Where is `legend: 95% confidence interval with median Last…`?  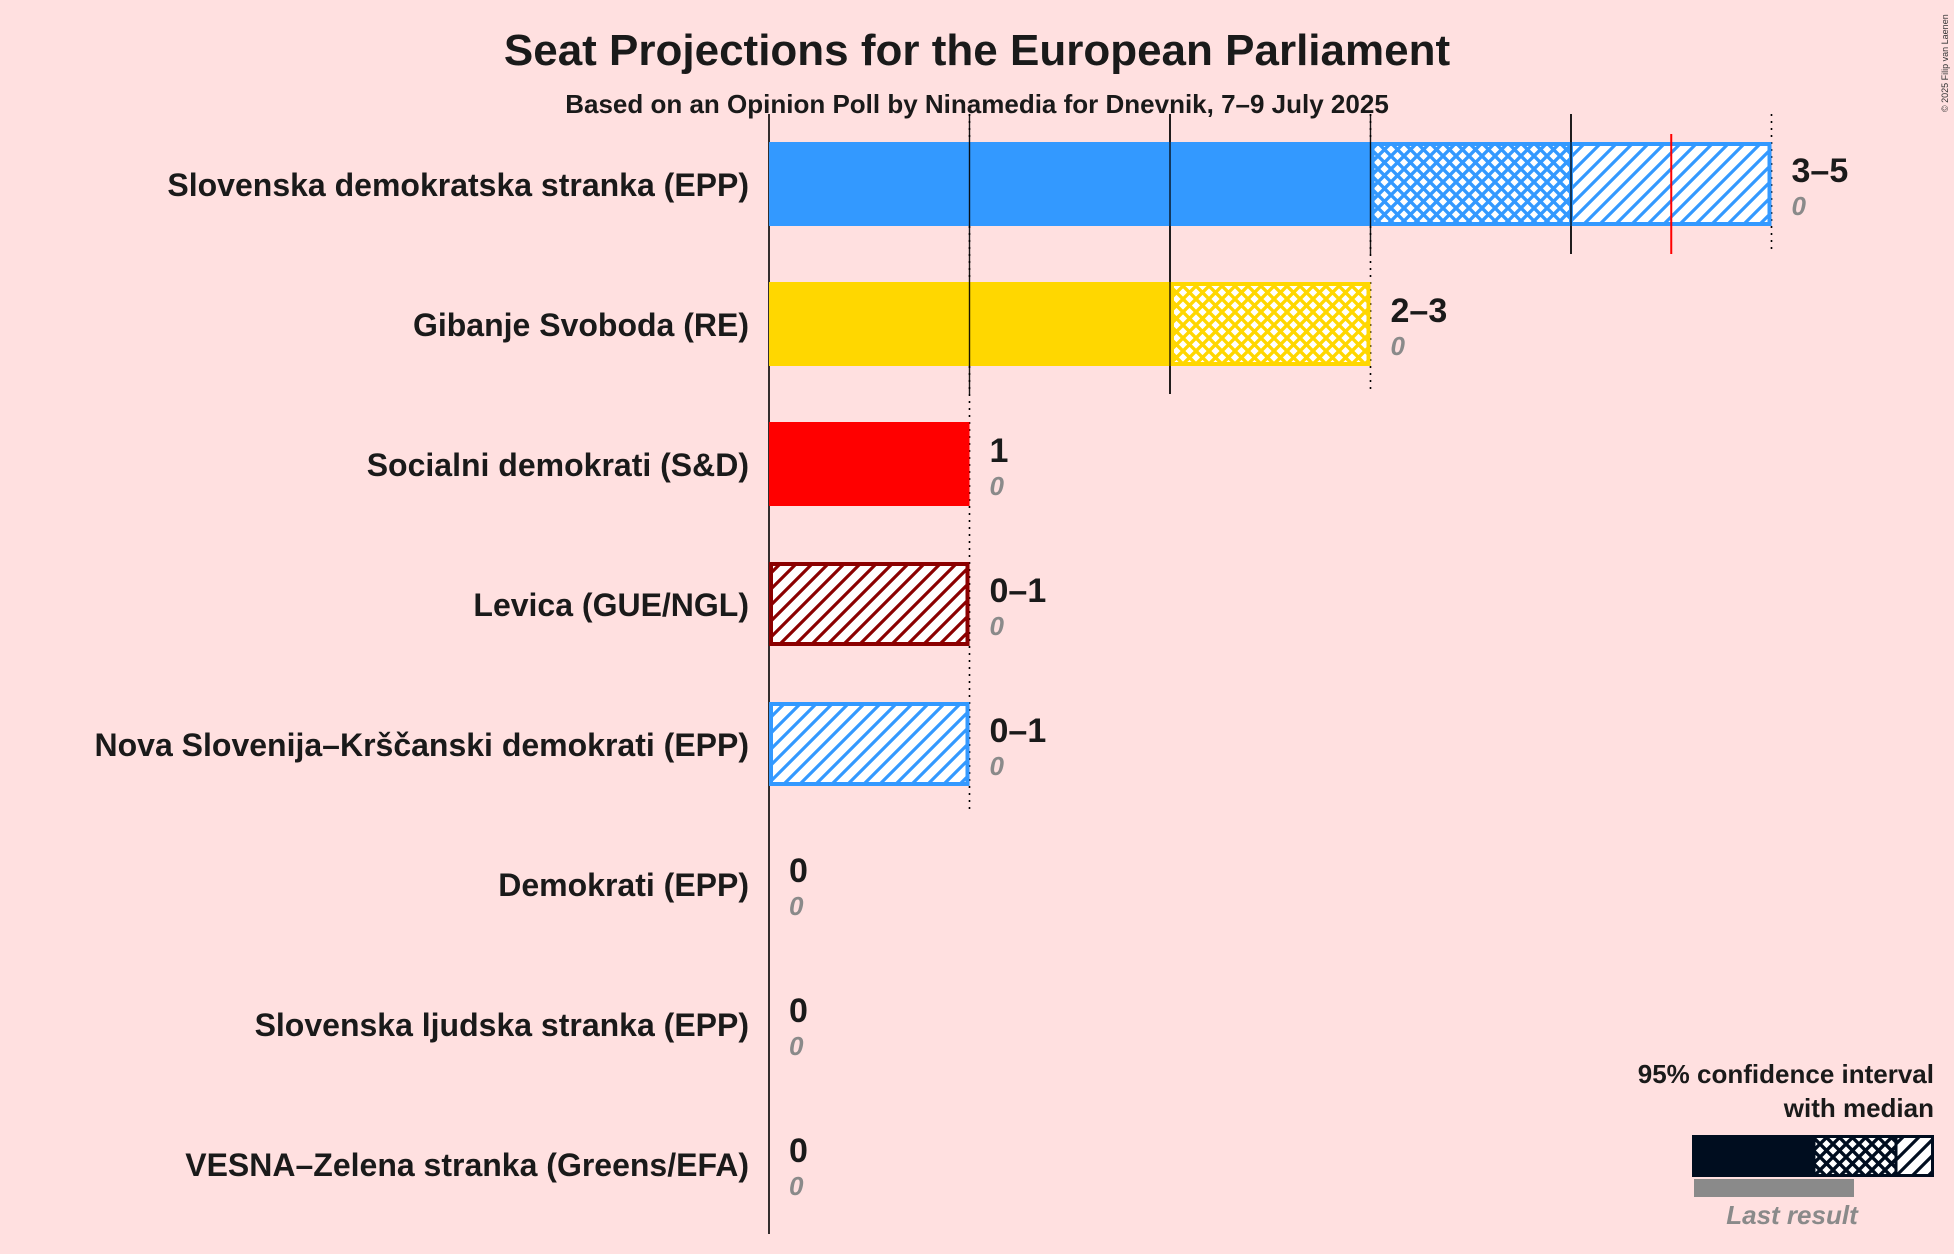
legend: 95% confidence interval with median Last… is located at coordinates (1786, 1144).